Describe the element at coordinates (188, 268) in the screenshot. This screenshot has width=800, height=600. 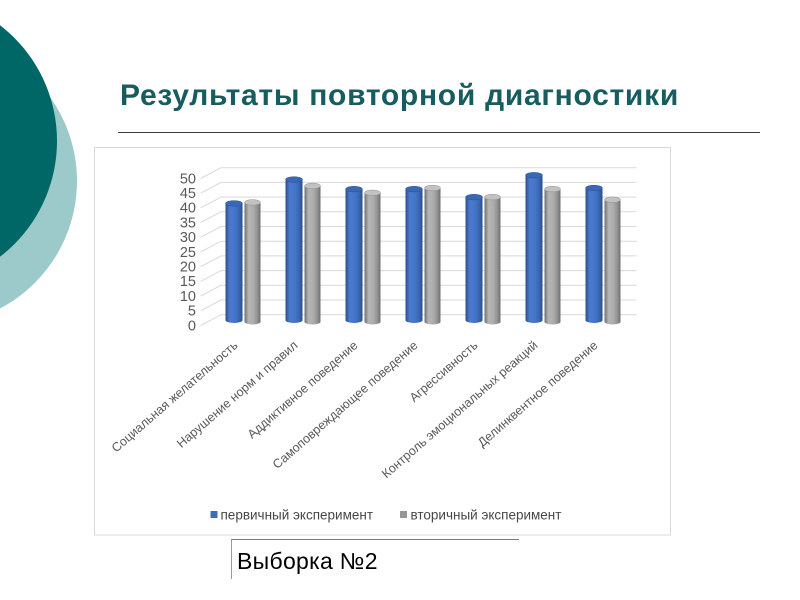
I see `svg-text: 20` at that location.